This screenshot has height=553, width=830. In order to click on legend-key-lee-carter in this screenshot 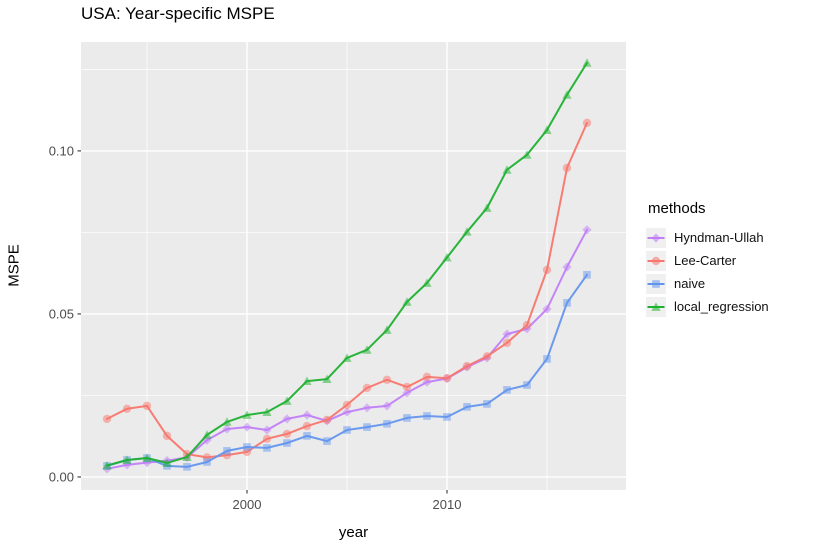, I will do `click(656, 260)`.